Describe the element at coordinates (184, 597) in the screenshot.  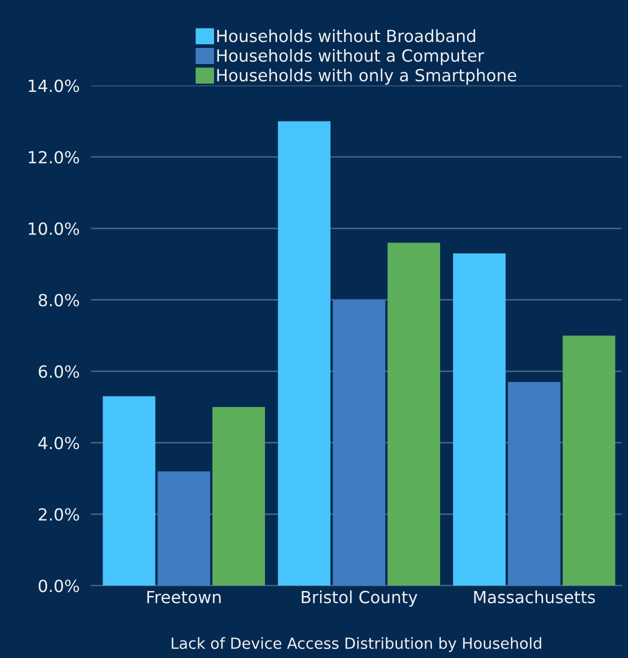
I see `x-tick-label: Freetown` at that location.